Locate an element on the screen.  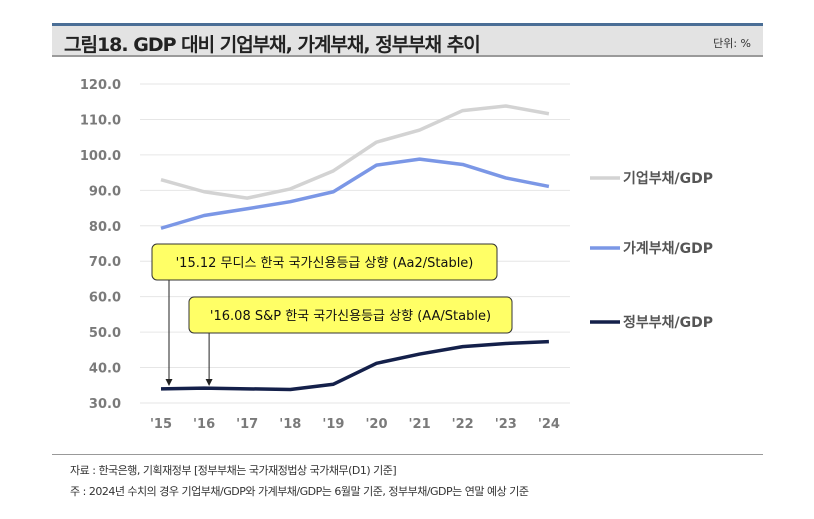
x-tick-label: '21 is located at coordinates (420, 424).